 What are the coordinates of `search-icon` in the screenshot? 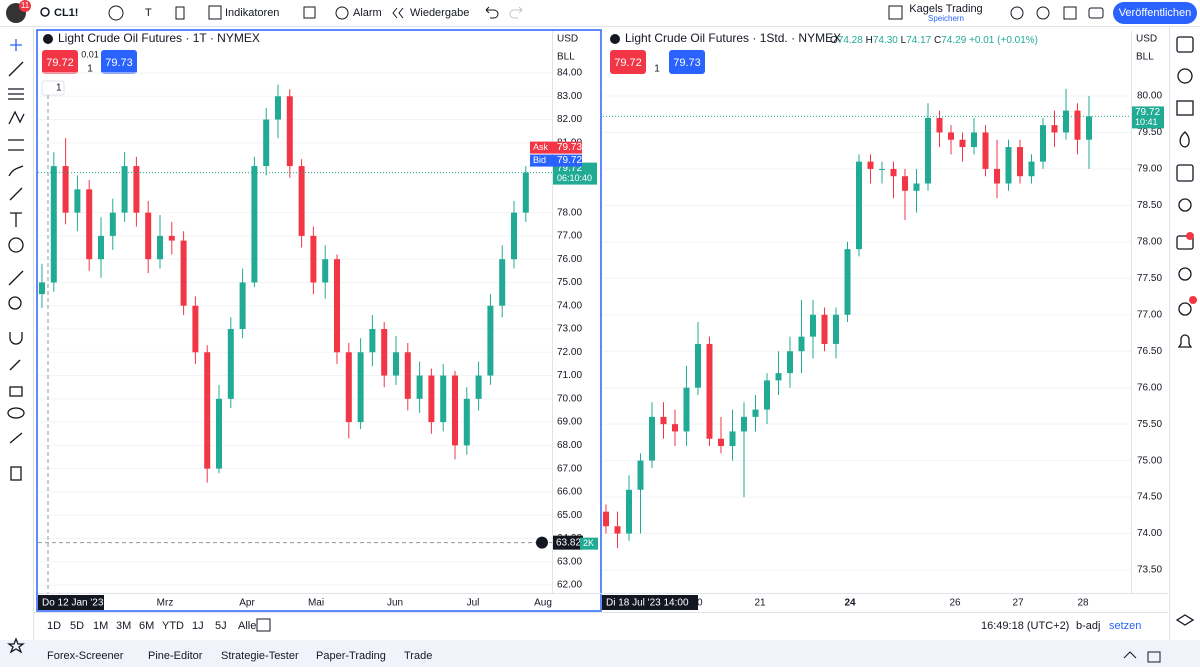 It's located at (45, 12).